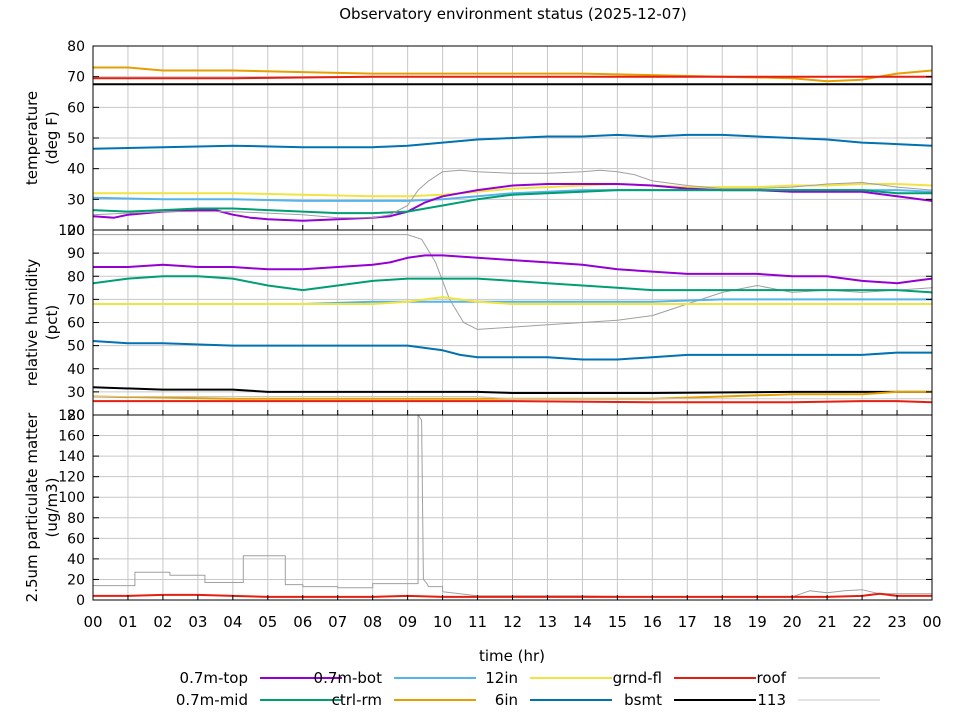 This screenshot has width=960, height=724. Describe the element at coordinates (757, 622) in the screenshot. I see `x-tick-label: 19` at that location.